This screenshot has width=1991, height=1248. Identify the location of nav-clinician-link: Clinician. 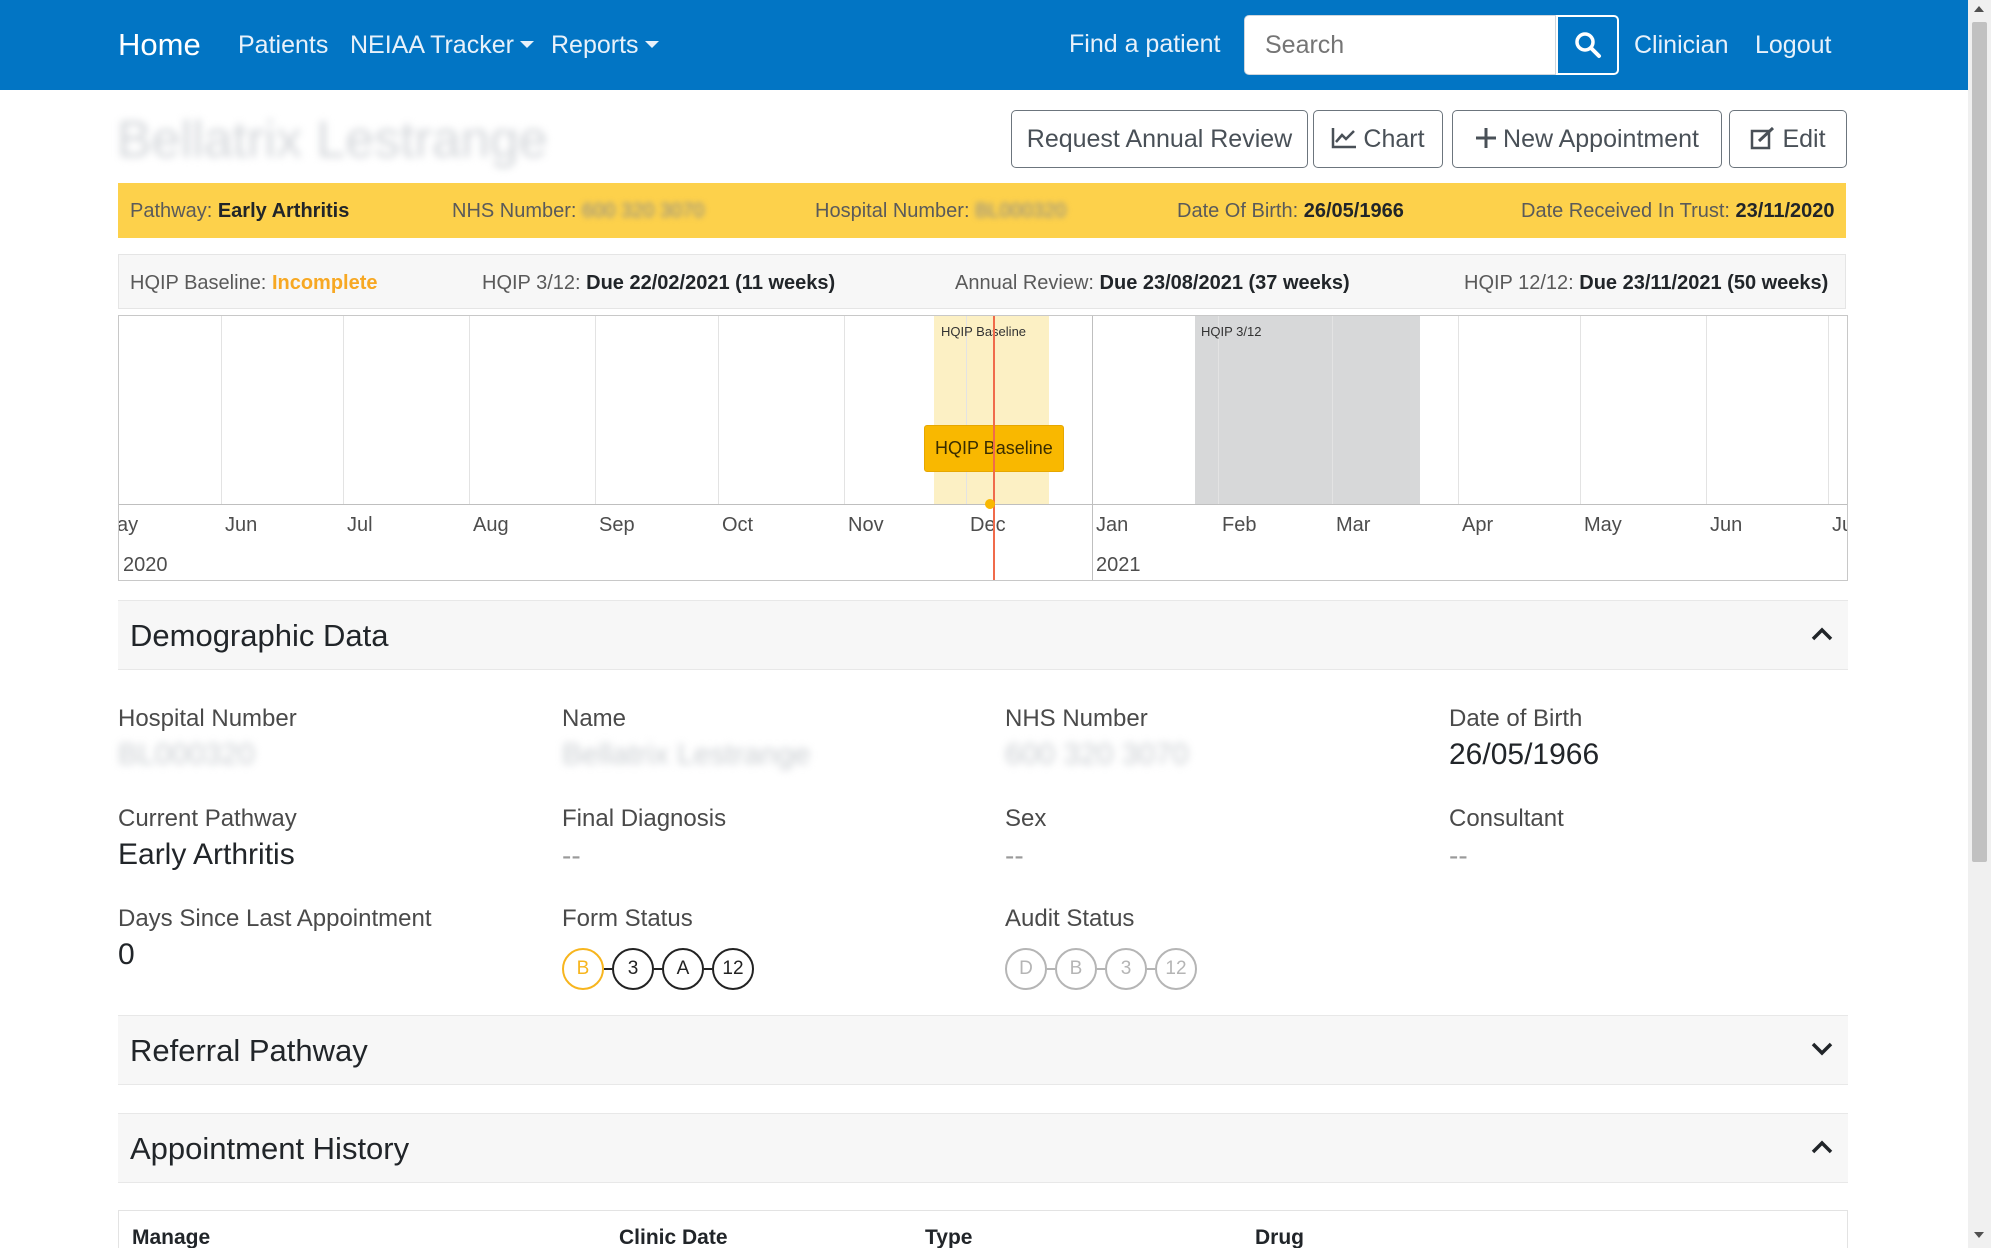
(1681, 45).